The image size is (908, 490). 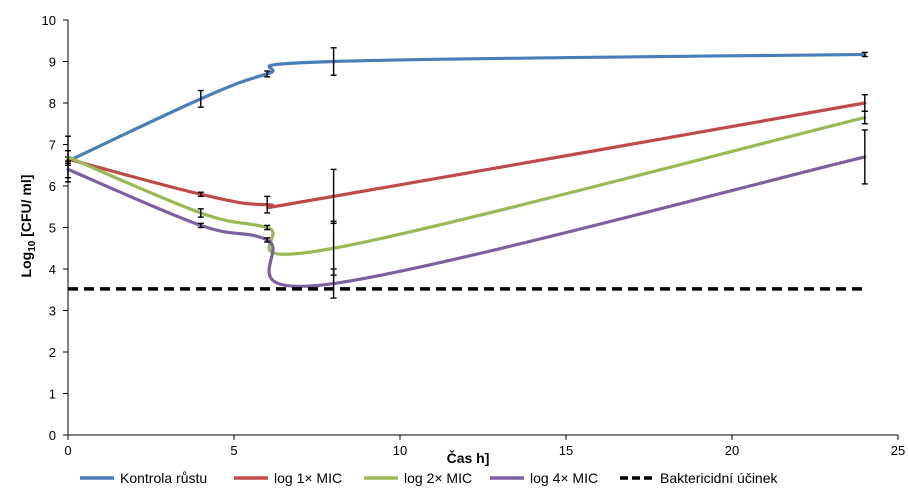 I want to click on y-tick-label: 4, so click(x=52, y=269).